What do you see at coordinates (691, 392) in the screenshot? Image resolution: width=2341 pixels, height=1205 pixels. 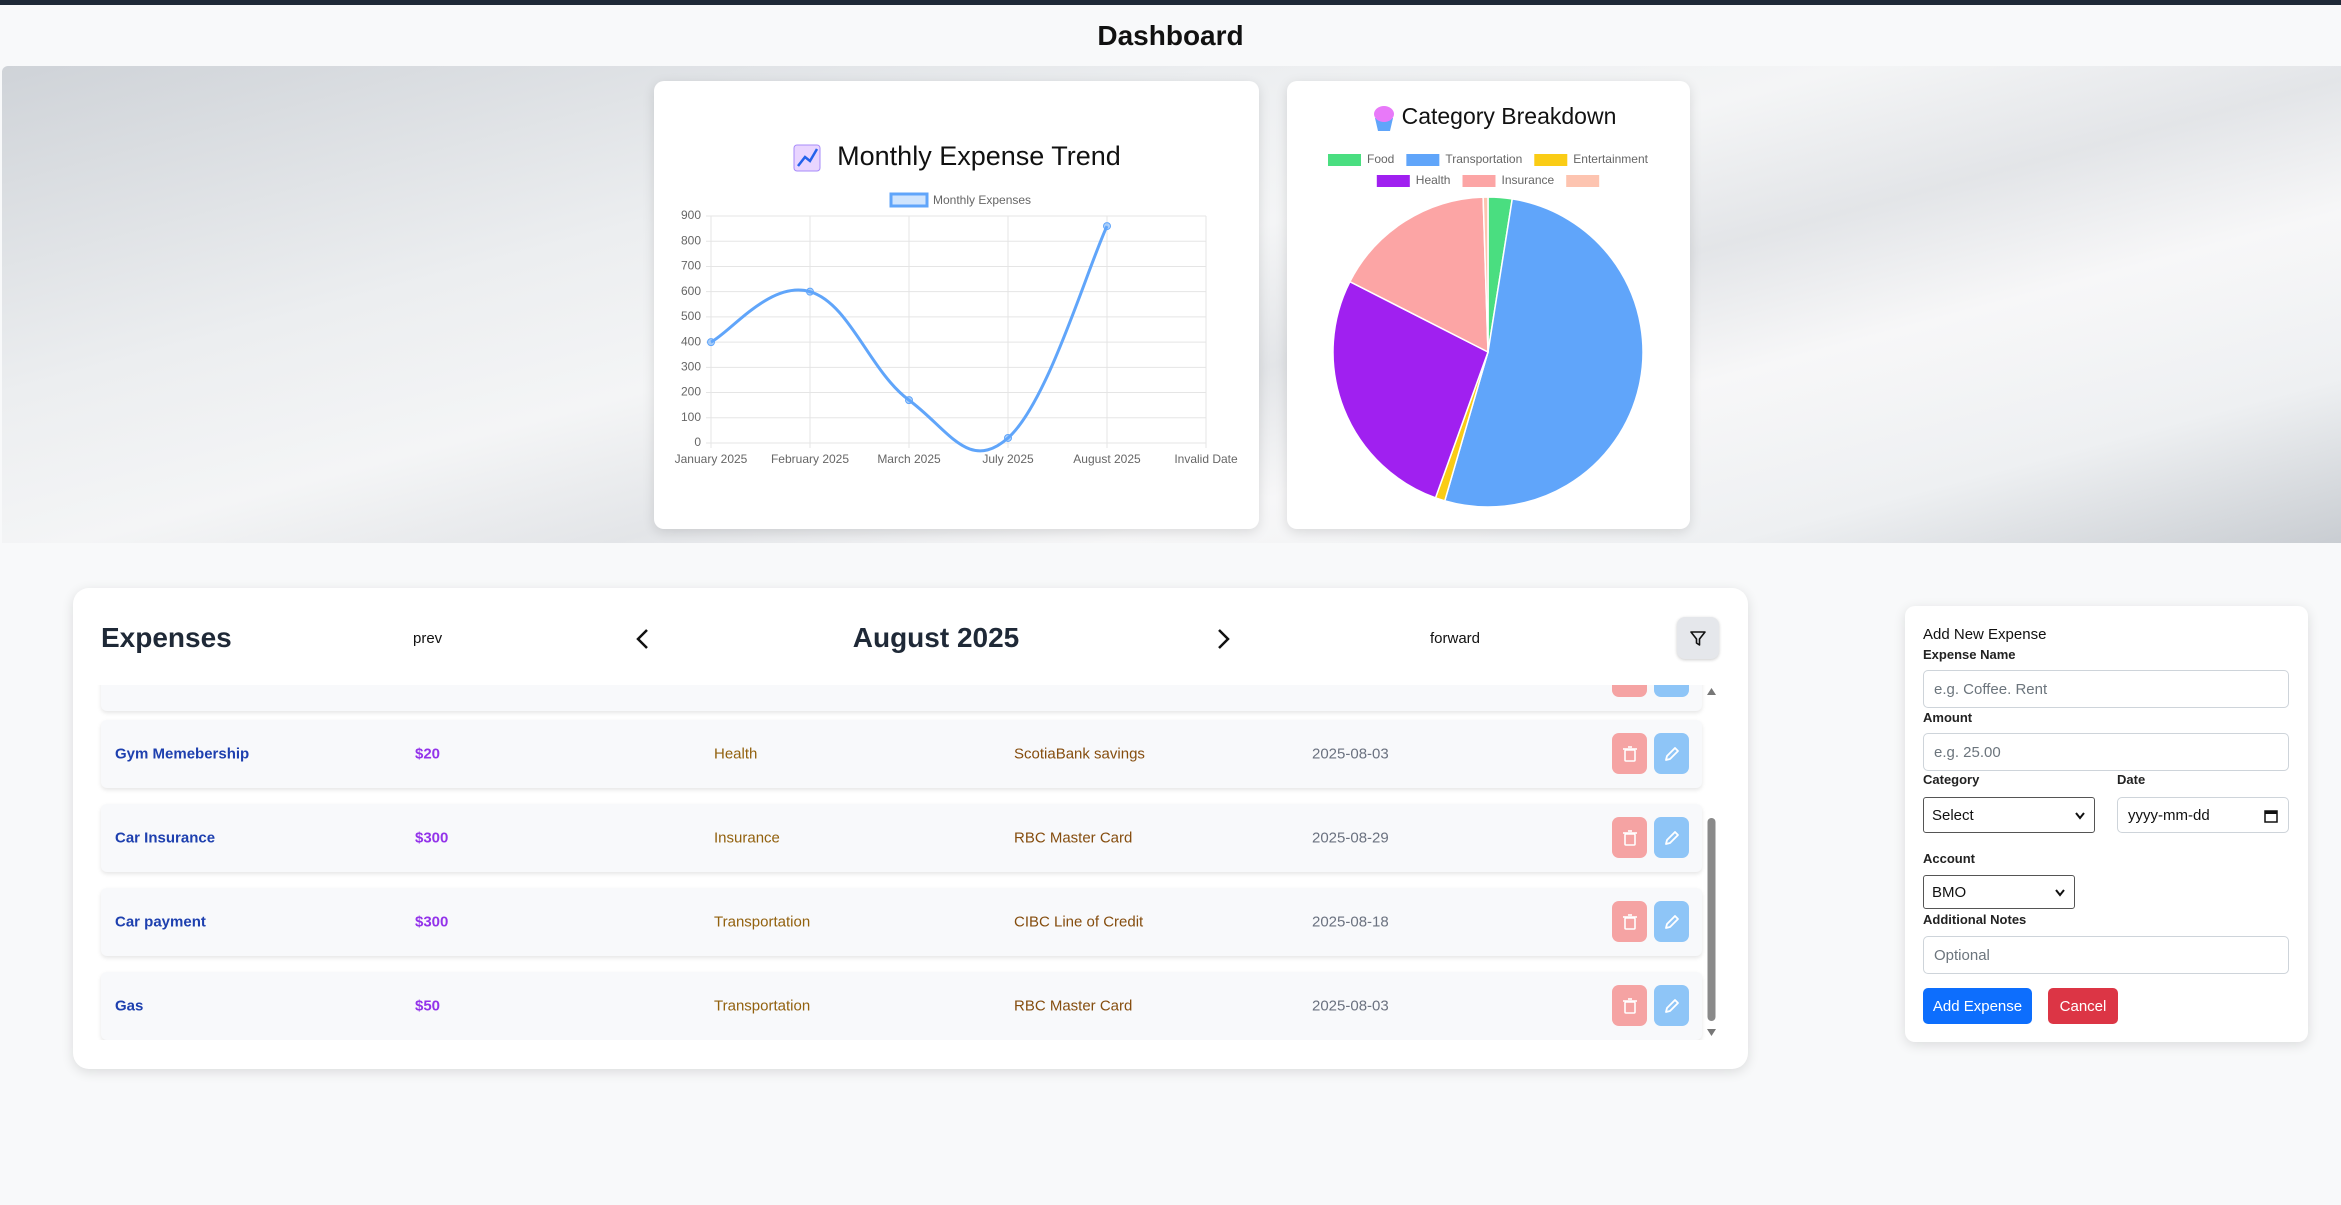 I see `y-tick-label: 200` at bounding box center [691, 392].